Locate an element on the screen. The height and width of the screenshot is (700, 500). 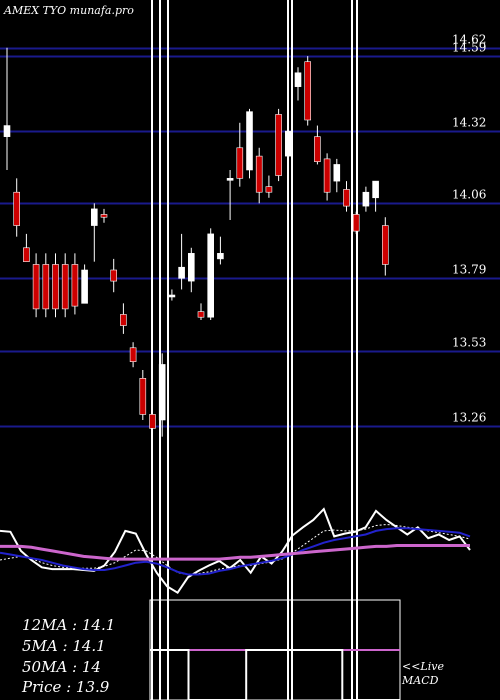
macd-panel is located at coordinates (275, 649).